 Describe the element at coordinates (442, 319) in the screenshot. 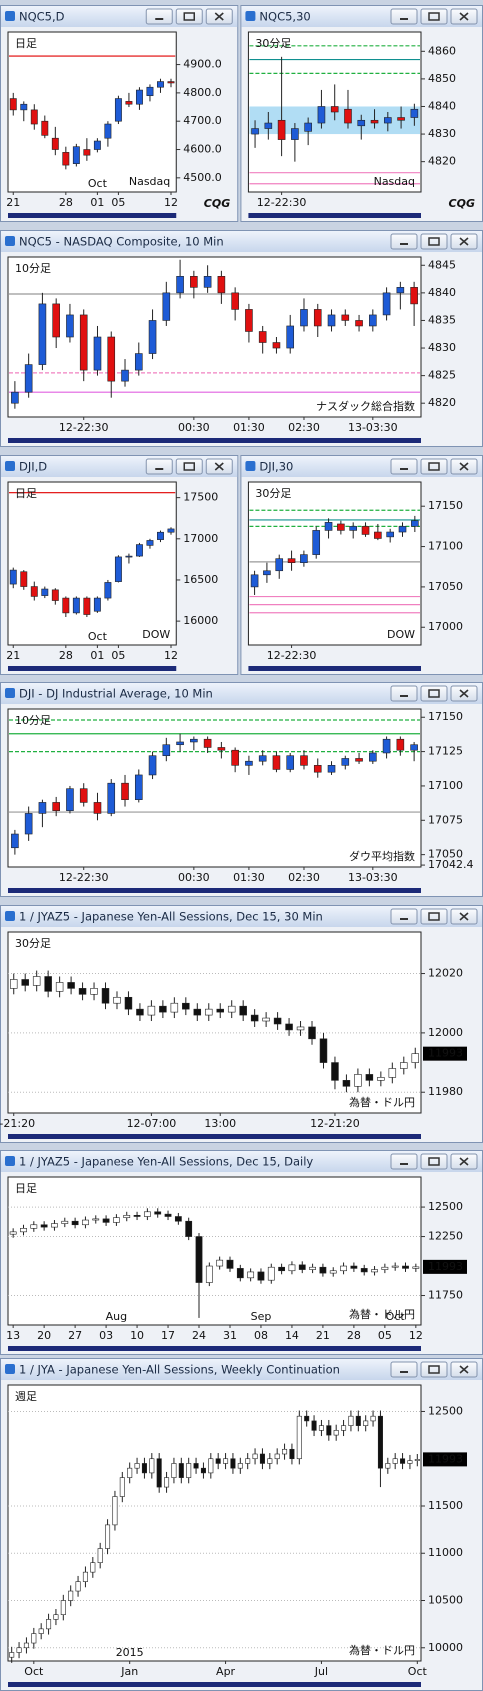

I see `y-tick-label: 4835` at that location.